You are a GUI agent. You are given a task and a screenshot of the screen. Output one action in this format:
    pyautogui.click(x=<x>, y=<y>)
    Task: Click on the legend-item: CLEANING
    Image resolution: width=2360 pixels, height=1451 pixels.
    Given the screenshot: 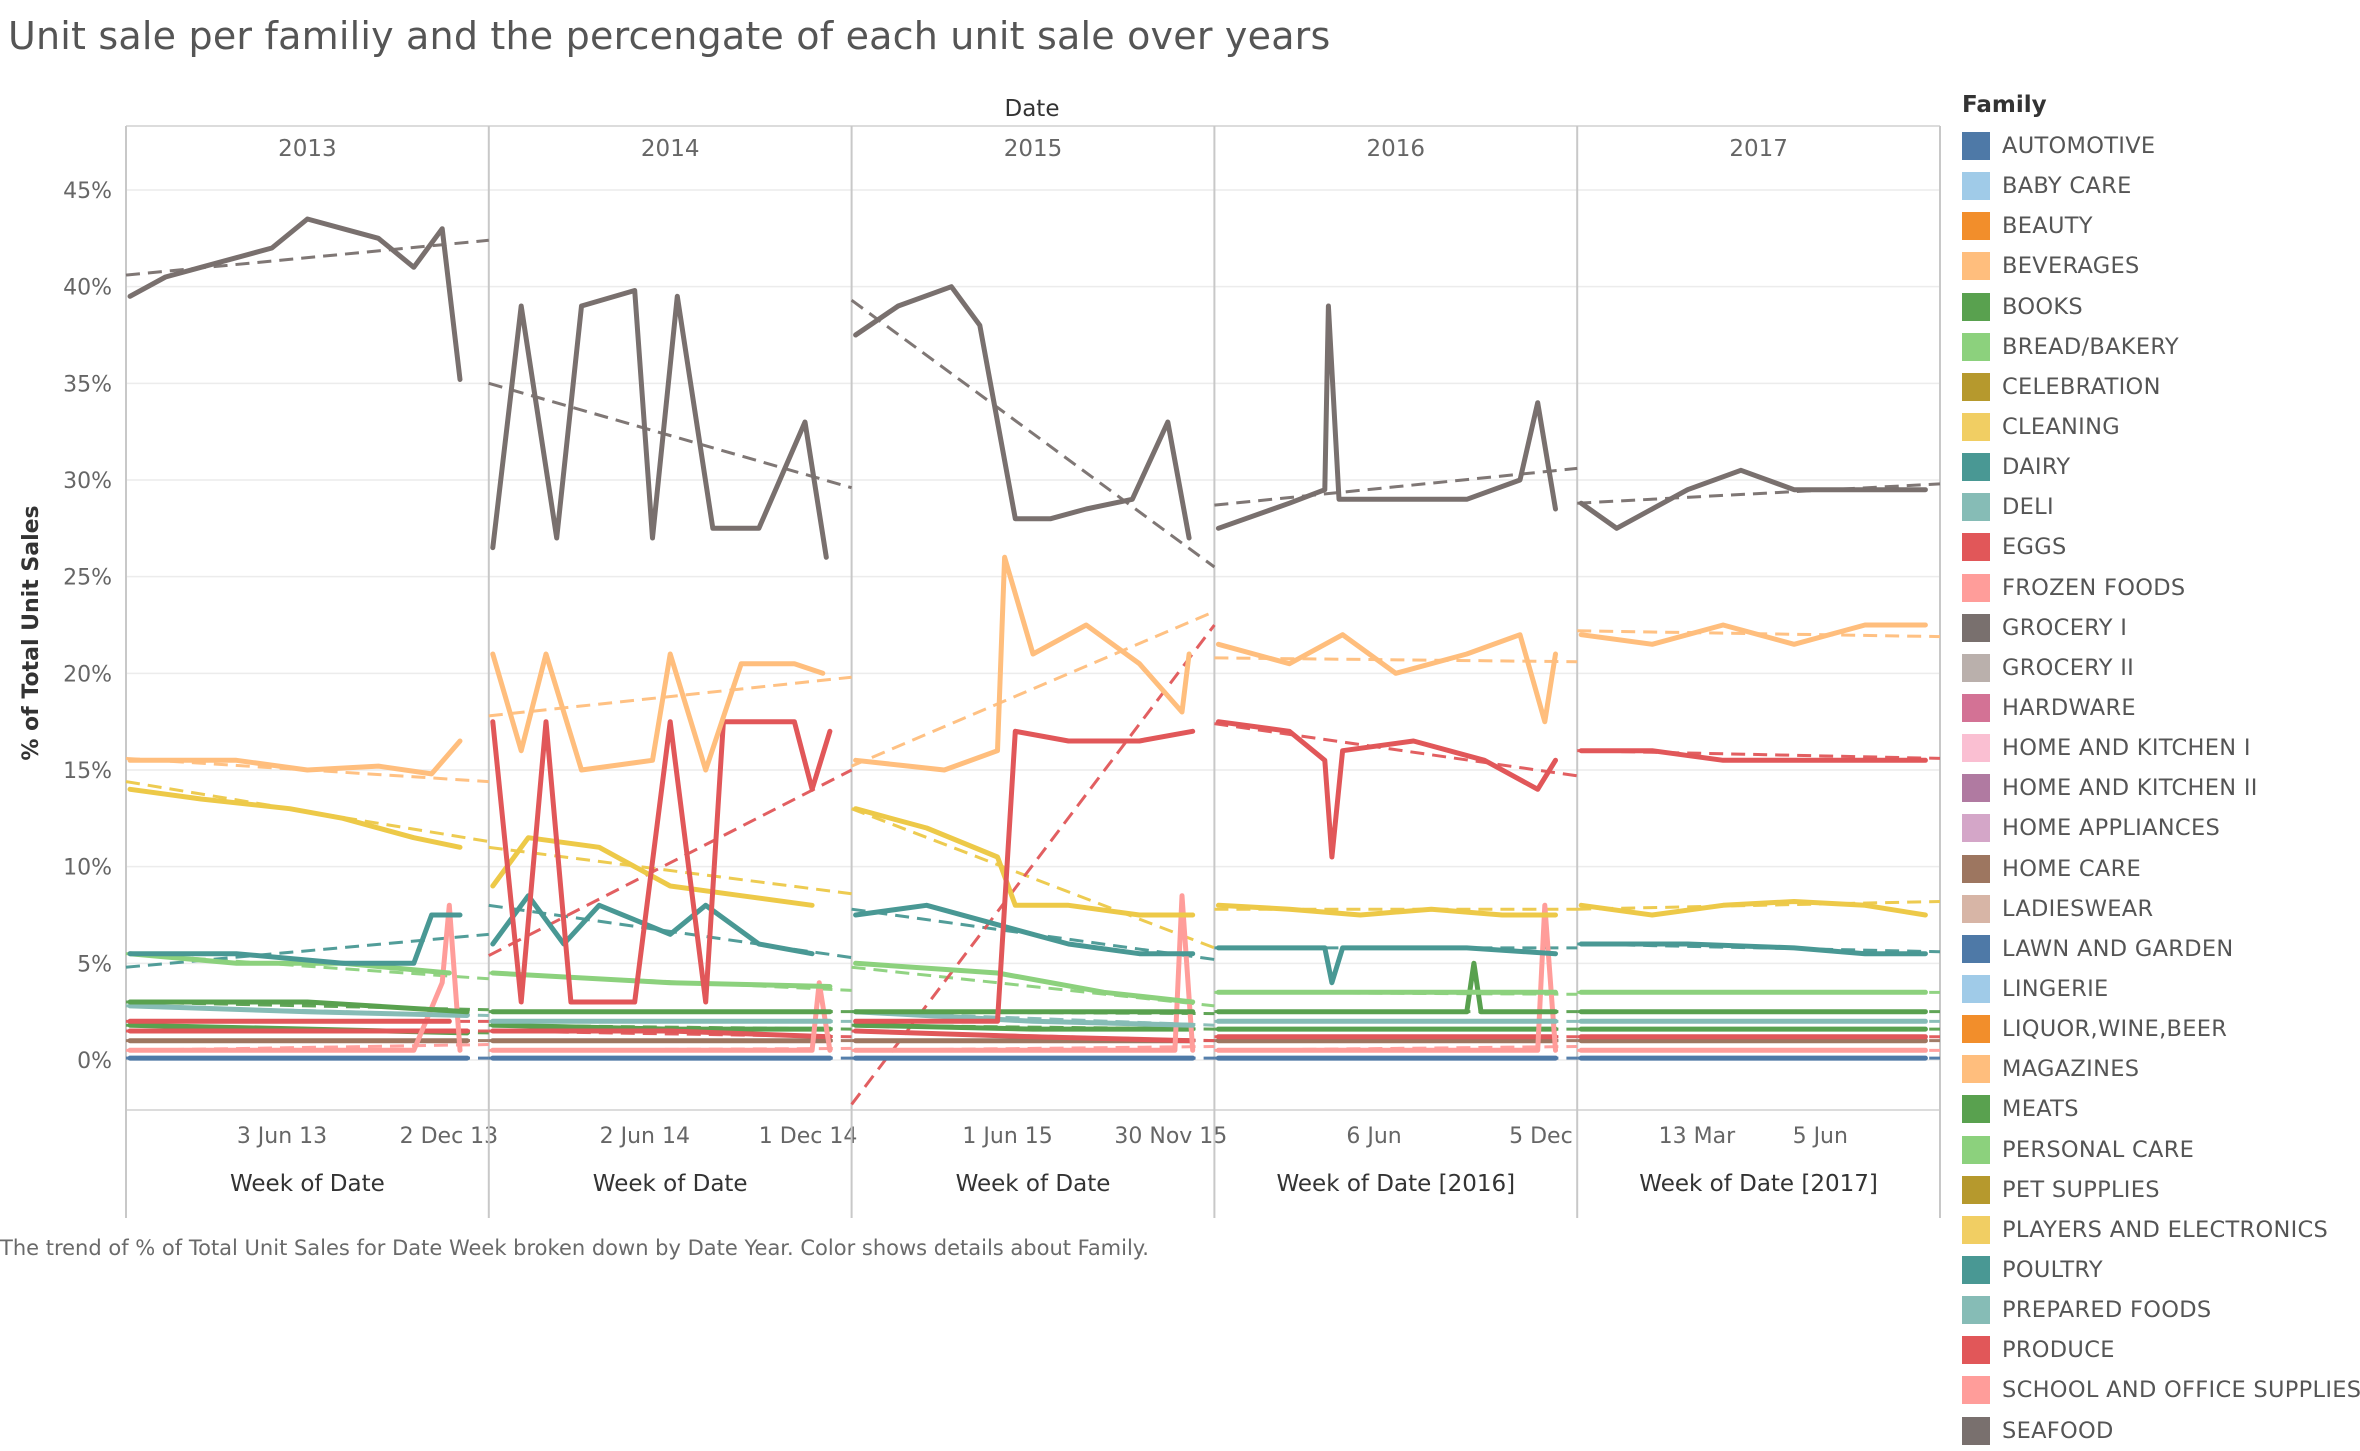 What is the action you would take?
    pyautogui.click(x=2158, y=427)
    